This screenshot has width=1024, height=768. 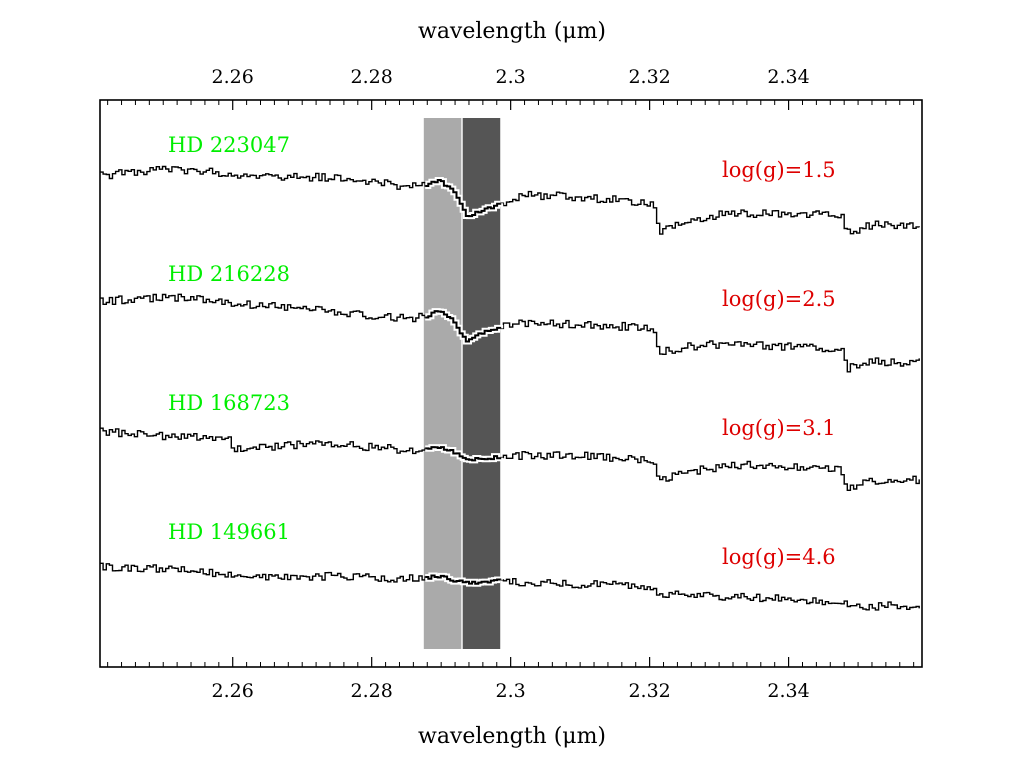 What do you see at coordinates (233, 691) in the screenshot?
I see `x-tick-label-bottom: 2.26` at bounding box center [233, 691].